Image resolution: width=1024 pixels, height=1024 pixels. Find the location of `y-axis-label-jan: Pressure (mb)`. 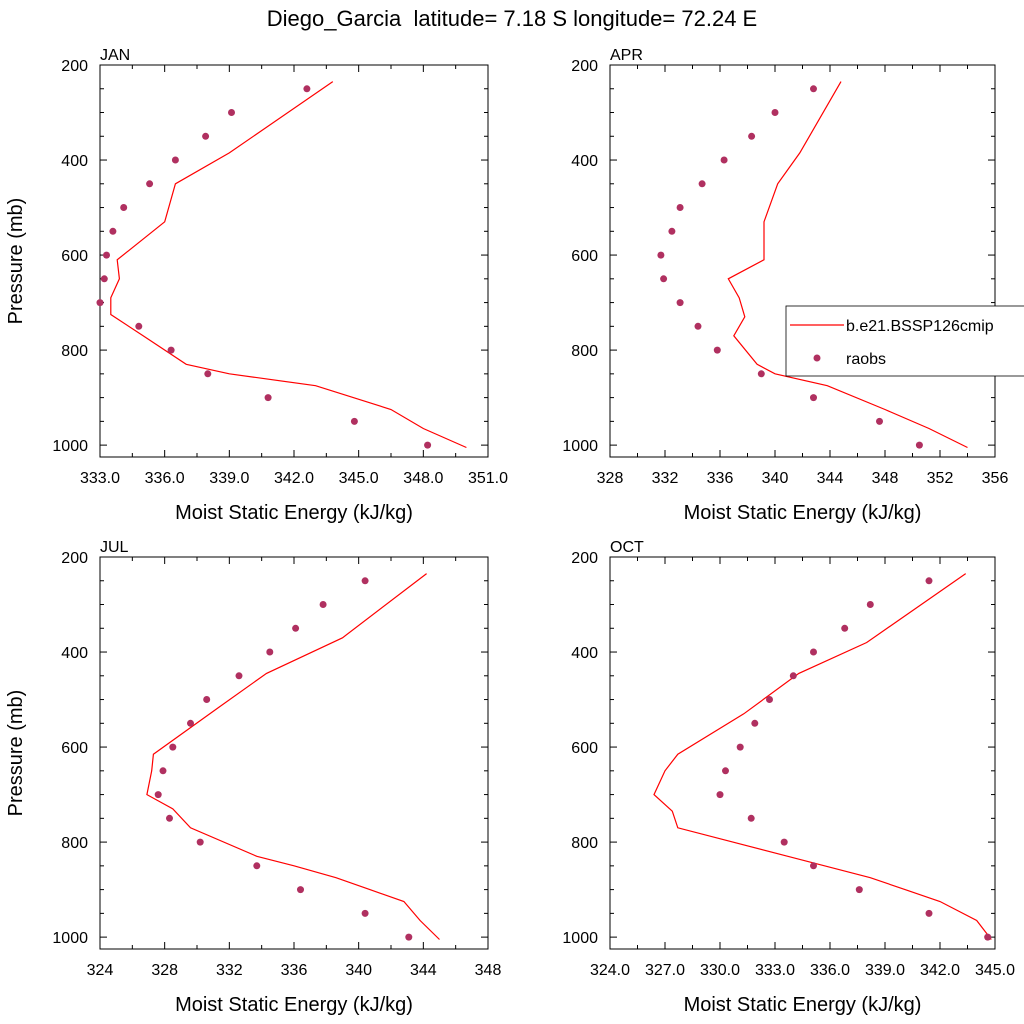

y-axis-label-jan: Pressure (mb) is located at coordinates (16, 261).